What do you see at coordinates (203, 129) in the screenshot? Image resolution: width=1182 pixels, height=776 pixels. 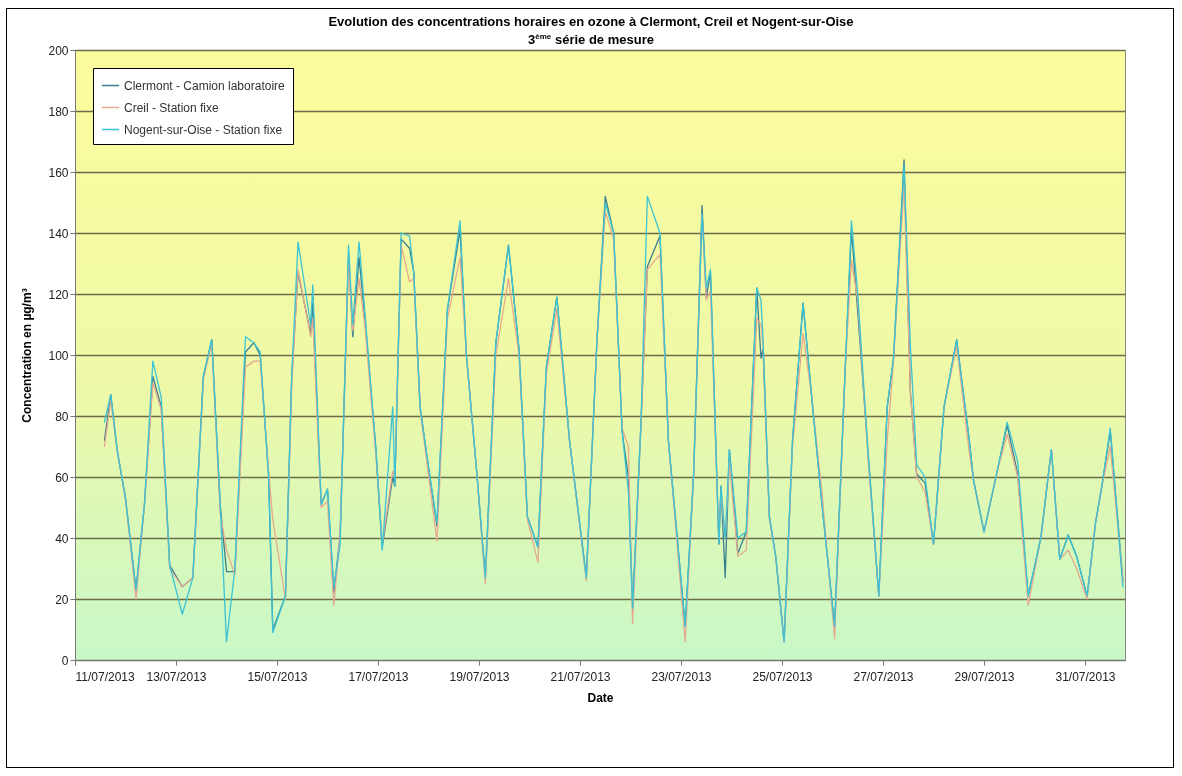 I see `legend-label: Nogent-sur-Oise - Station fixe` at bounding box center [203, 129].